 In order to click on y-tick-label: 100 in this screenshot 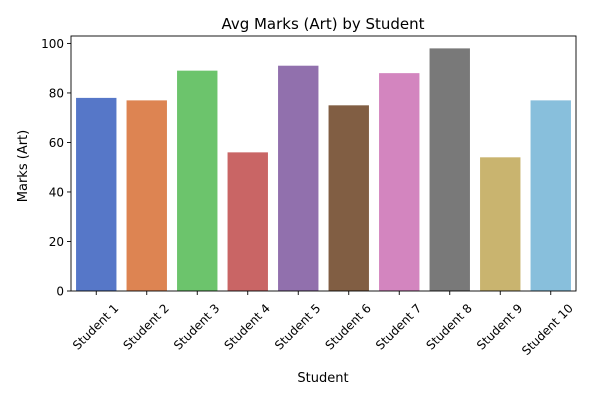, I will do `click(52, 44)`.